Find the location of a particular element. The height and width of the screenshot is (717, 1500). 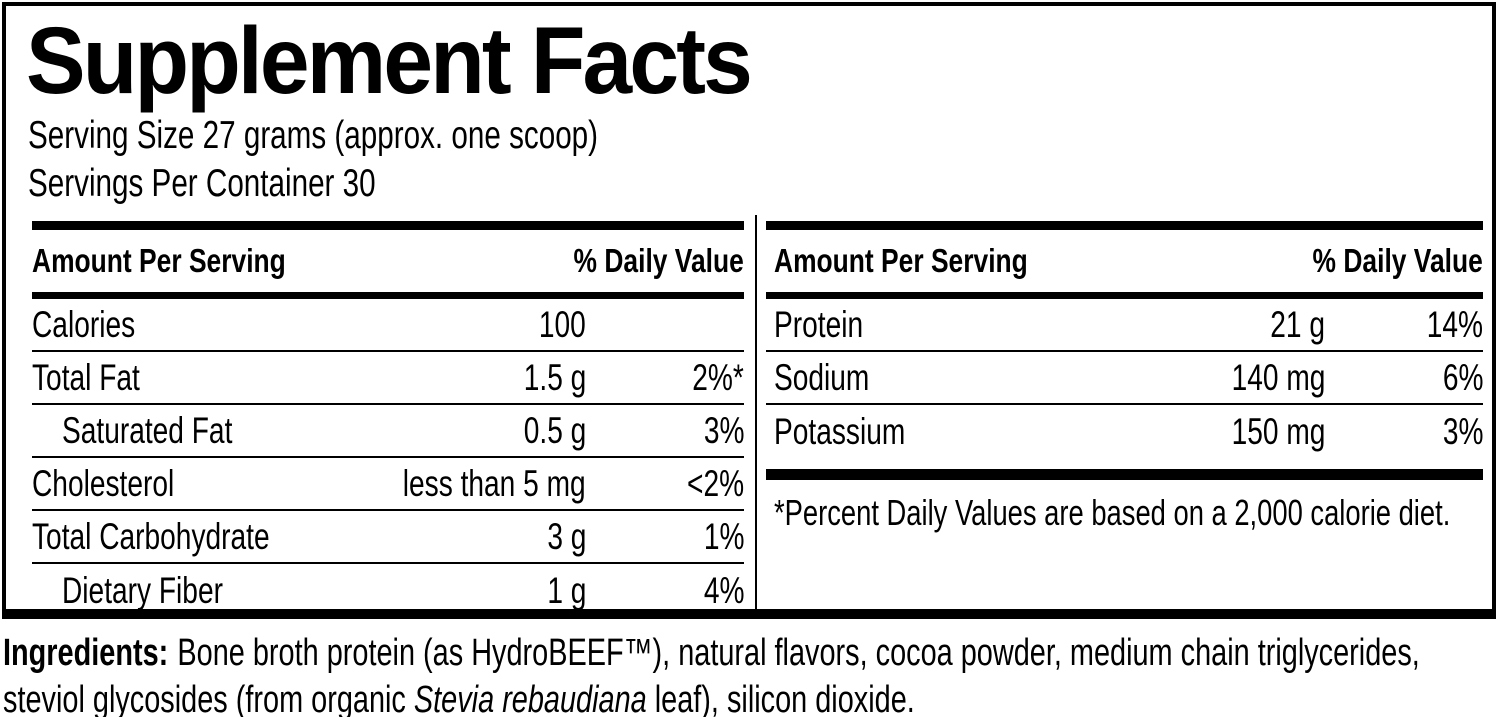

nutrient-daily-value: 4% is located at coordinates (723, 590).